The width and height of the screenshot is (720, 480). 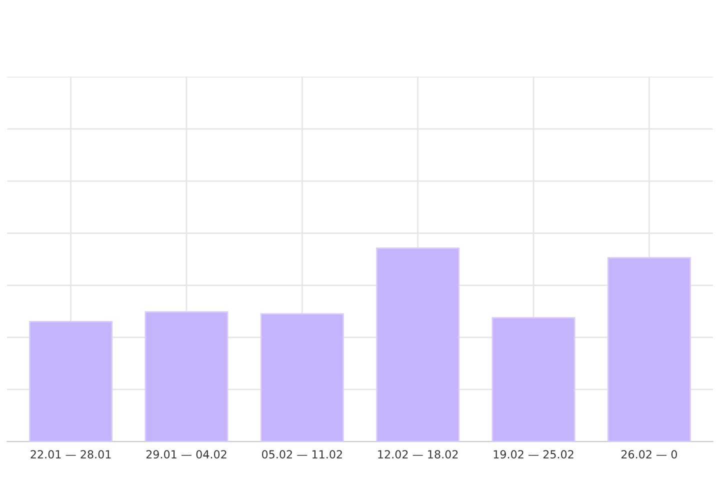 What do you see at coordinates (302, 454) in the screenshot?
I see `x-tick-label: 05.02 — 11.02` at bounding box center [302, 454].